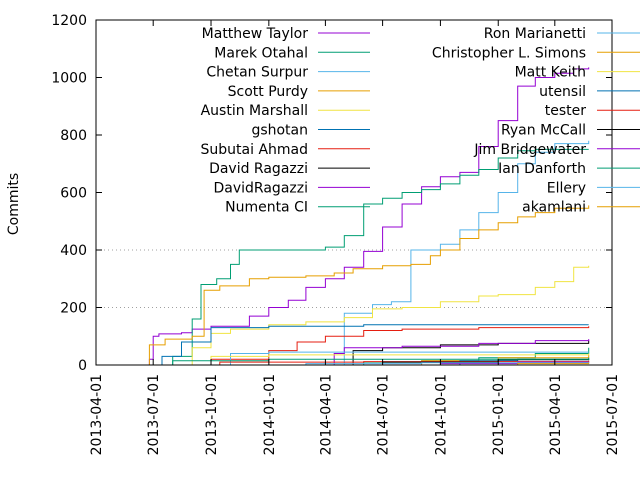 This screenshot has width=640, height=480. What do you see at coordinates (73, 251) in the screenshot?
I see `y-tick-label: 400` at bounding box center [73, 251].